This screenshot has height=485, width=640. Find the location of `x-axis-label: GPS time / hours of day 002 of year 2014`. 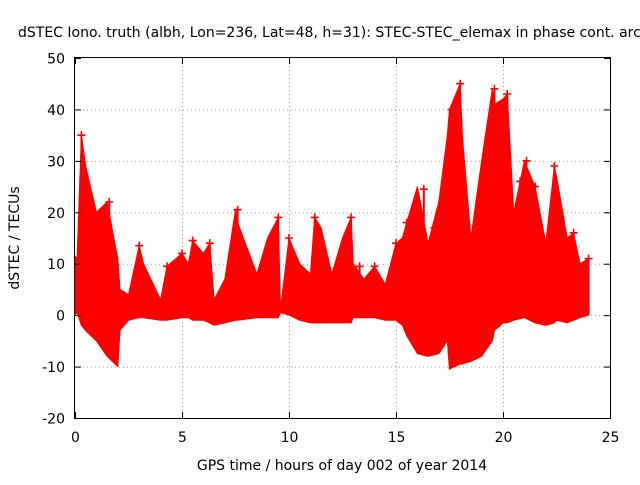

x-axis-label: GPS time / hours of day 002 of year 2014 is located at coordinates (342, 466).